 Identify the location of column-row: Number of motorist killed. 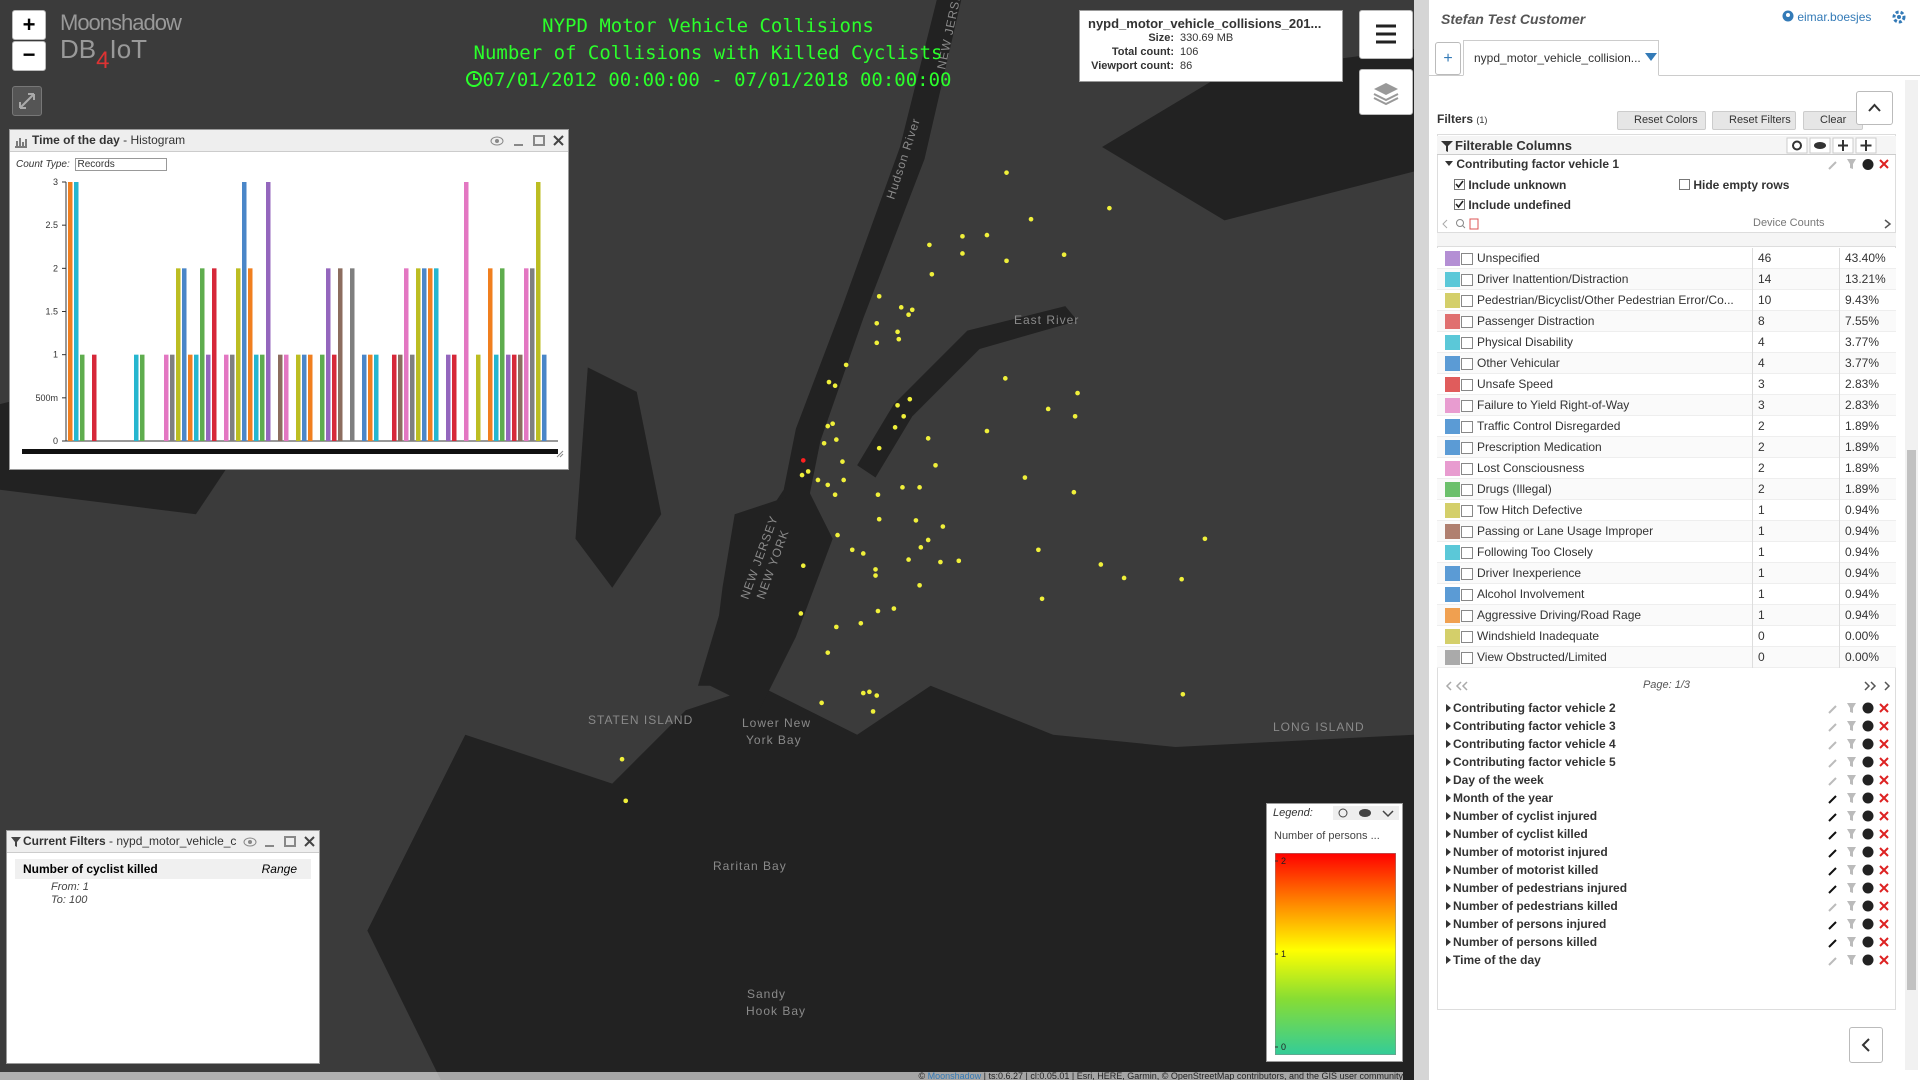
(1666, 870).